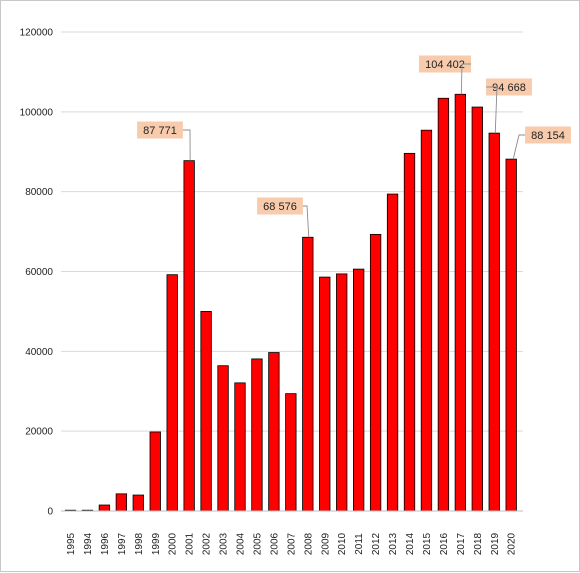  I want to click on x-tick-label: 2015, so click(427, 543).